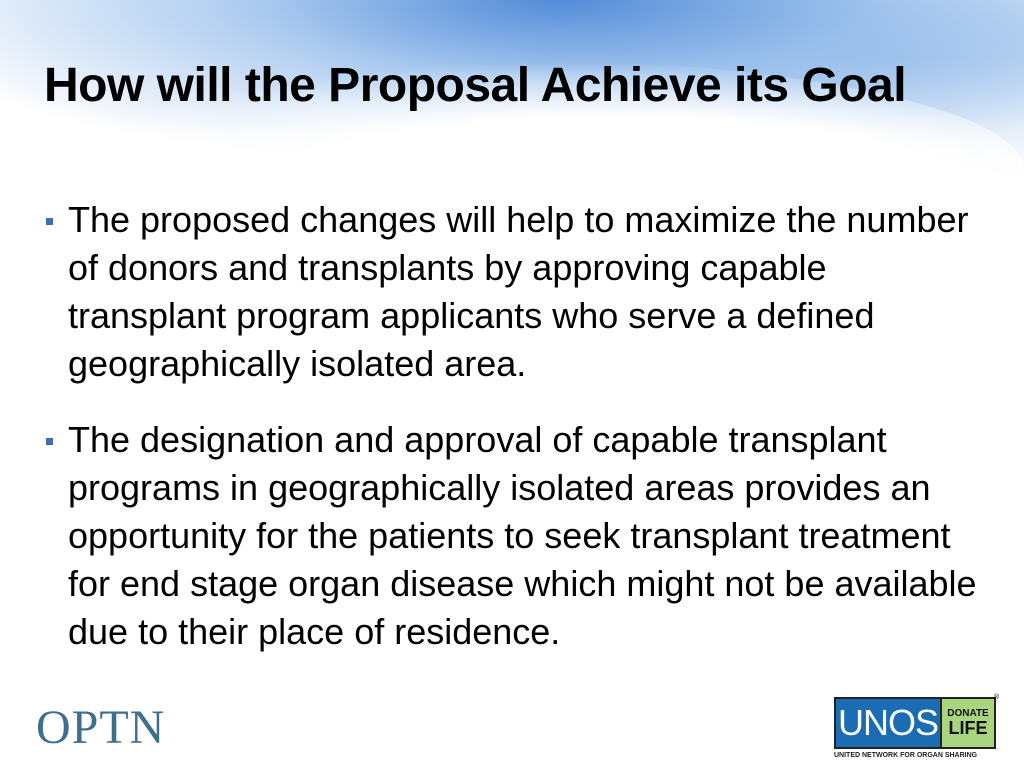  I want to click on slide-title: How will the Proposal Achieve its Goal, so click(475, 85).